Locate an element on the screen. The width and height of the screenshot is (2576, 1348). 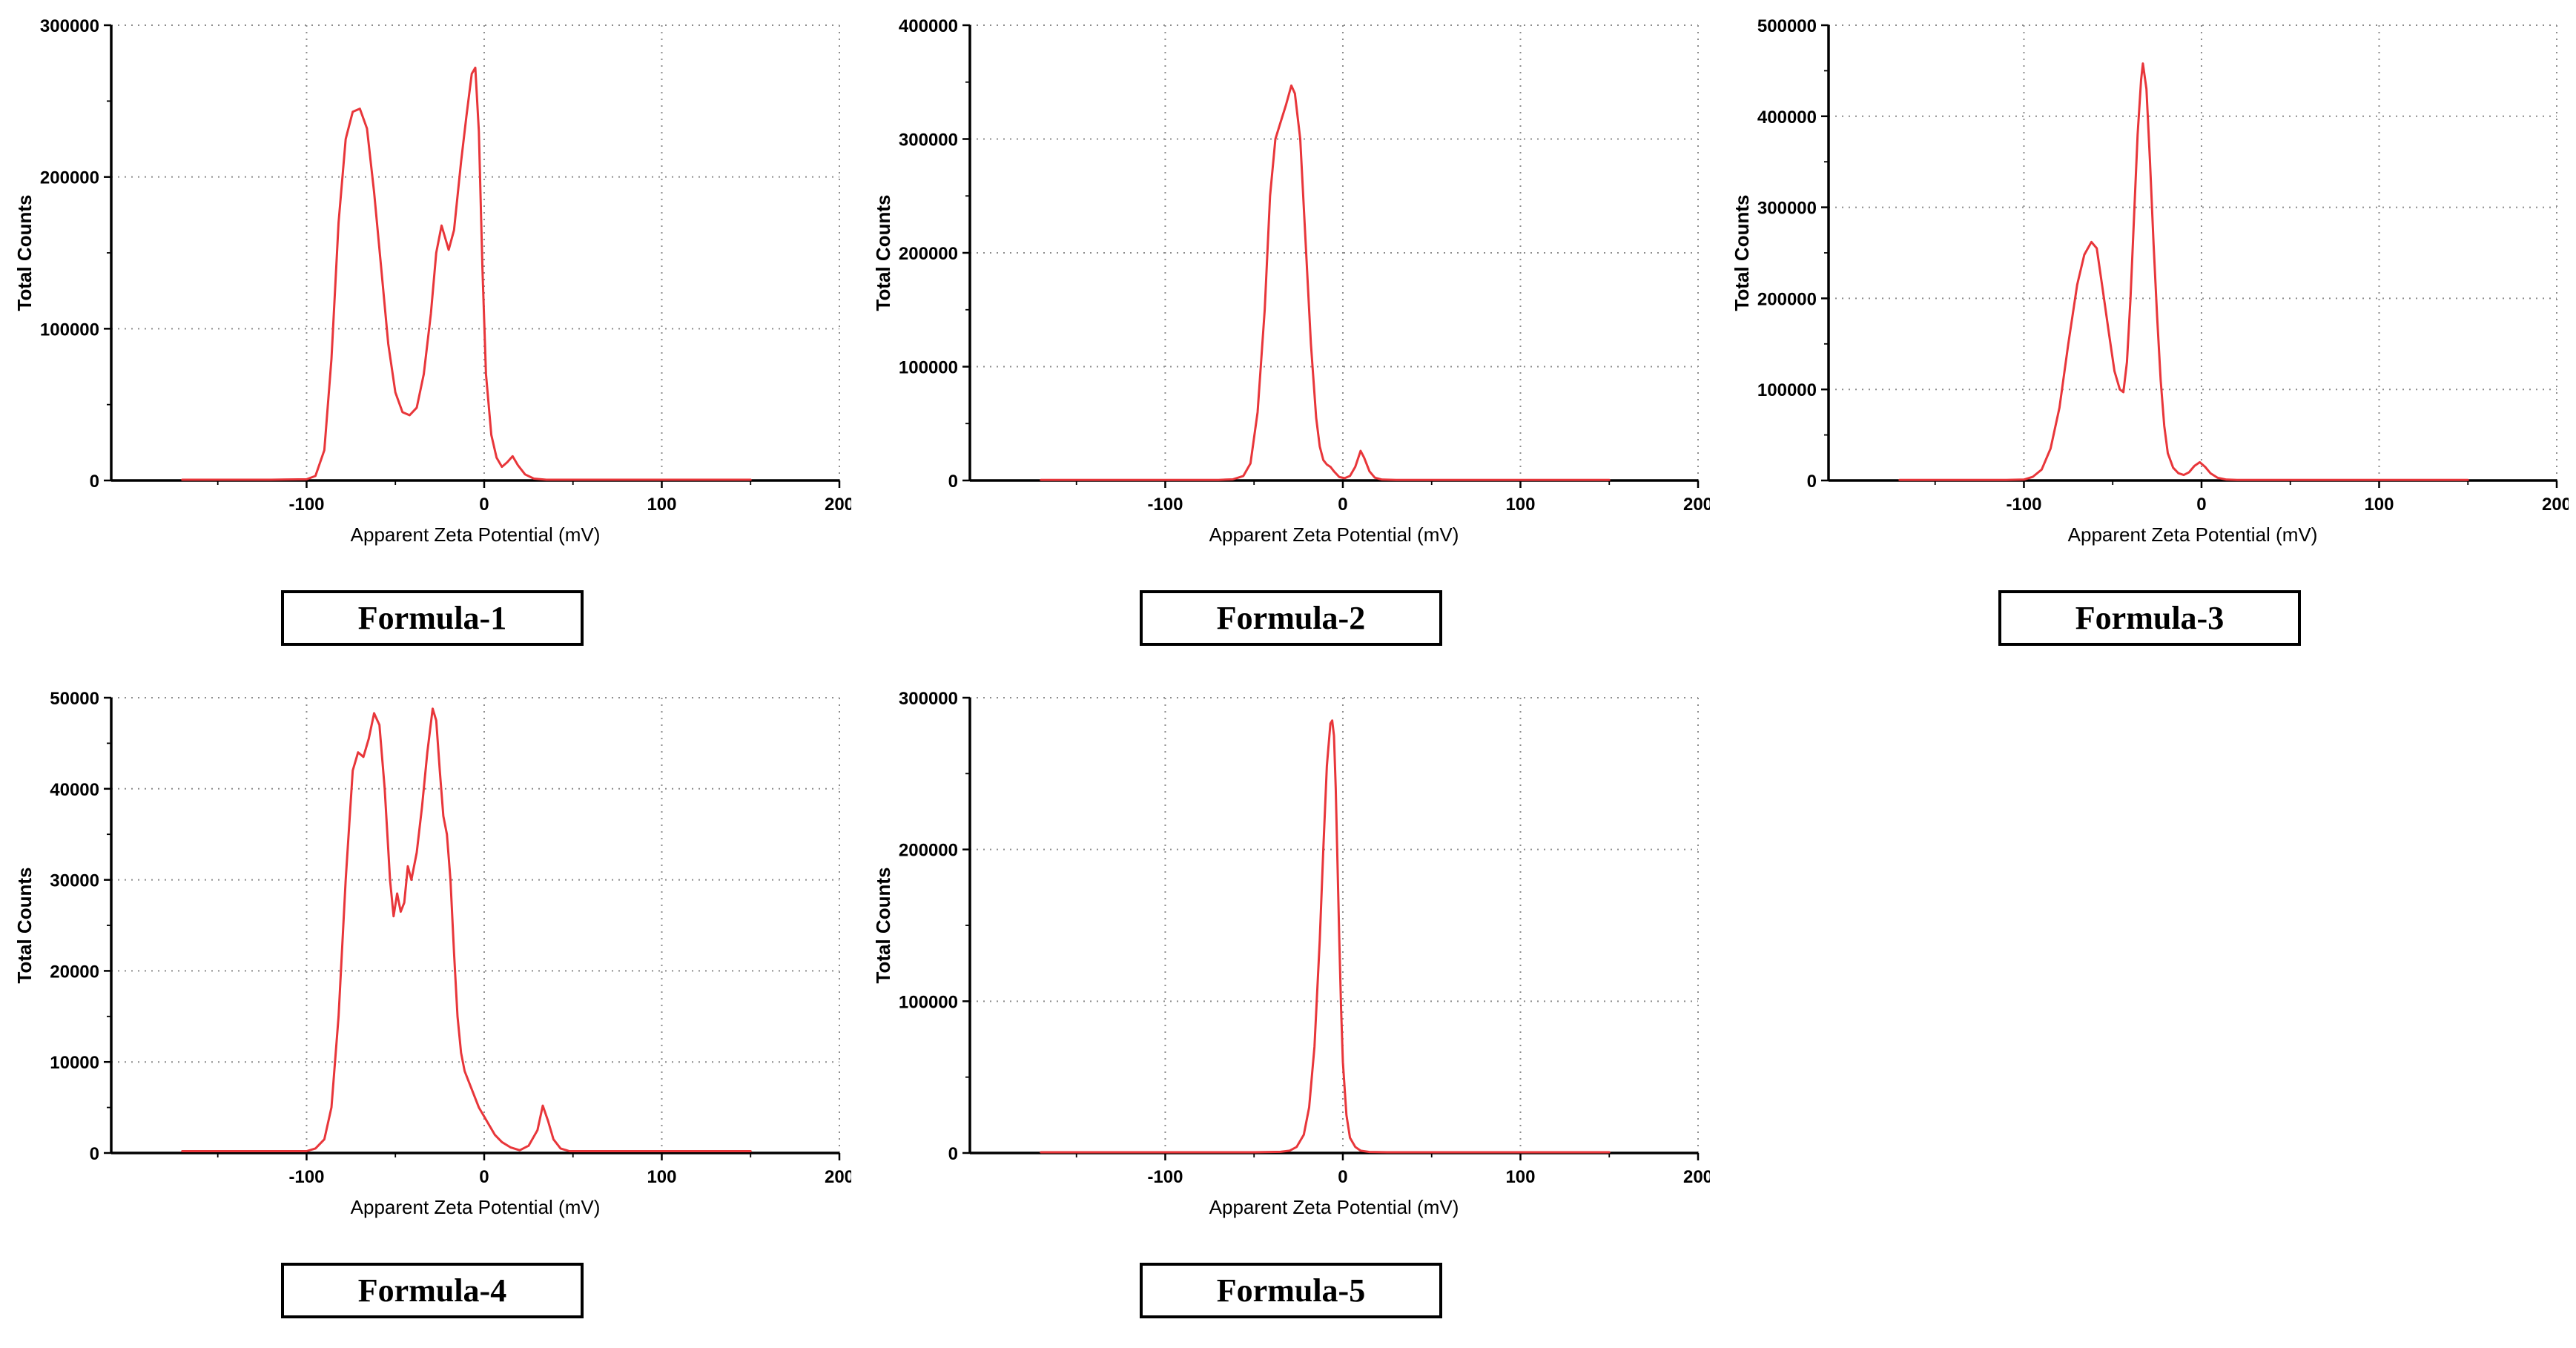
caption-formula-4: Formula-4 is located at coordinates (432, 1290).